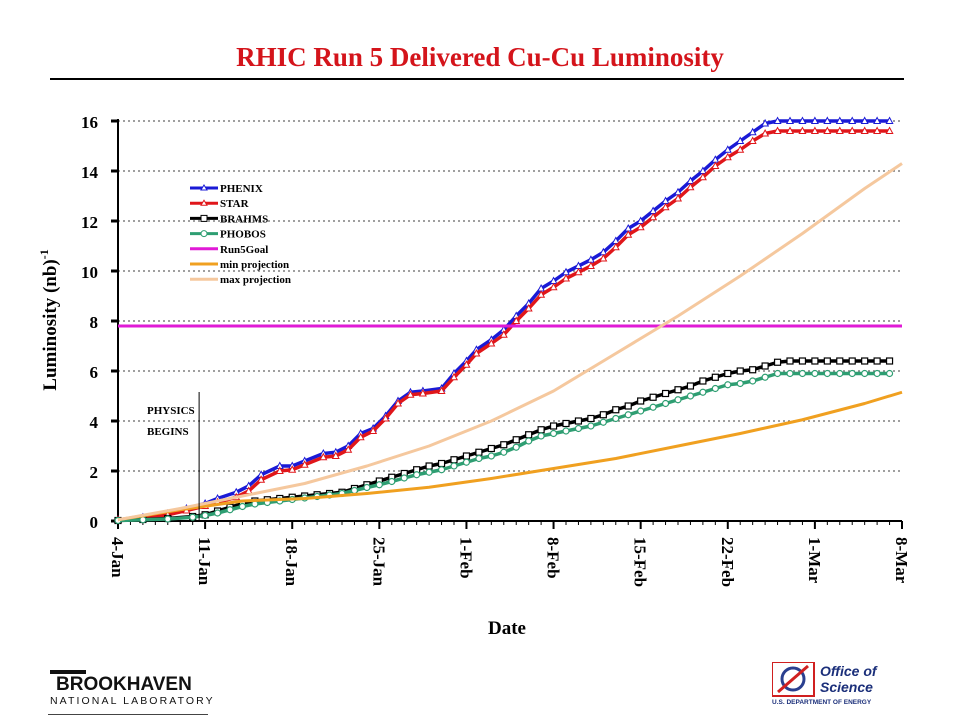  I want to click on y-tick-label: 2, so click(94, 472).